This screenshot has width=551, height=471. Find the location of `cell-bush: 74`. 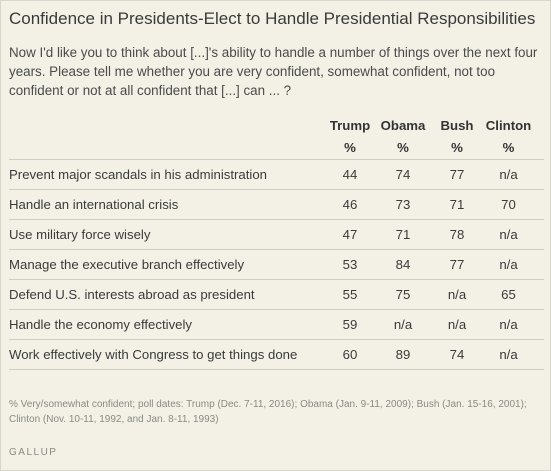

cell-bush: 74 is located at coordinates (457, 354).